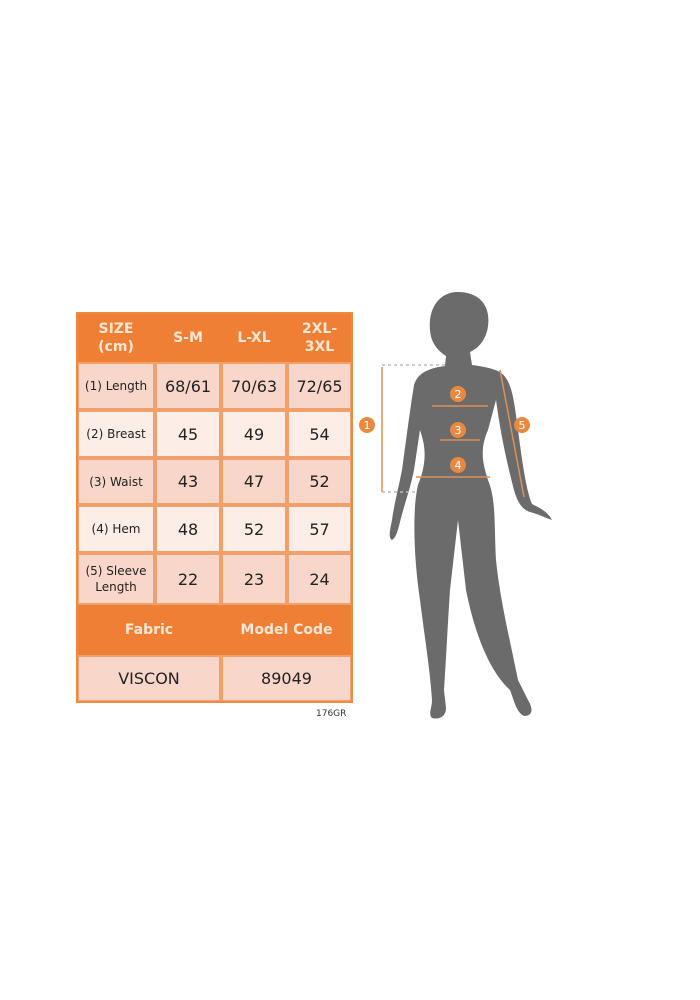 Image resolution: width=700 pixels, height=1000 pixels. I want to click on fabric-header: Fabric, so click(149, 630).